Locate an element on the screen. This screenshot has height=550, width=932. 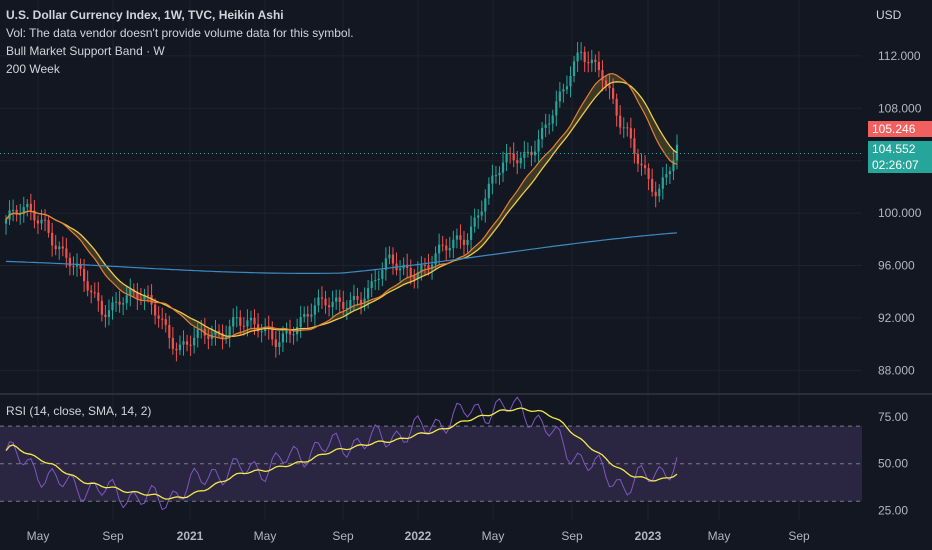
rsi-legend: RSI (14, close, SMA, 14, 2) is located at coordinates (78, 411).